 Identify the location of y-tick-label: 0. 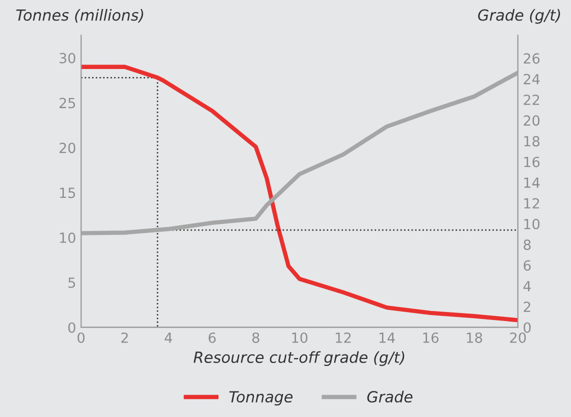
(72, 327).